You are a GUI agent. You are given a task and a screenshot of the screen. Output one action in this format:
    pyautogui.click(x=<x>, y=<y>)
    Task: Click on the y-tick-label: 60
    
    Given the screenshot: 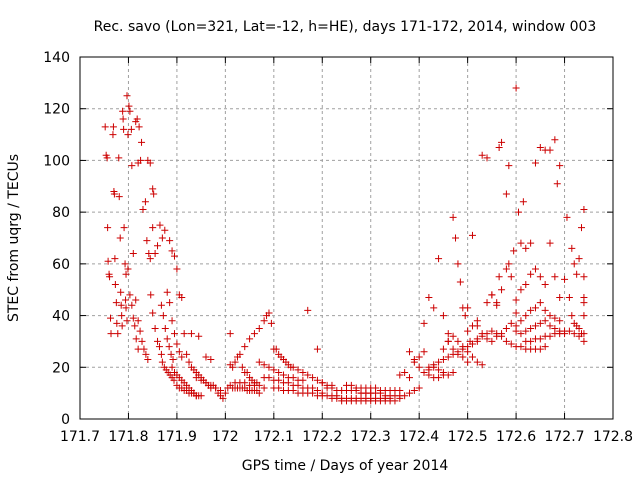 What is the action you would take?
    pyautogui.click(x=61, y=265)
    